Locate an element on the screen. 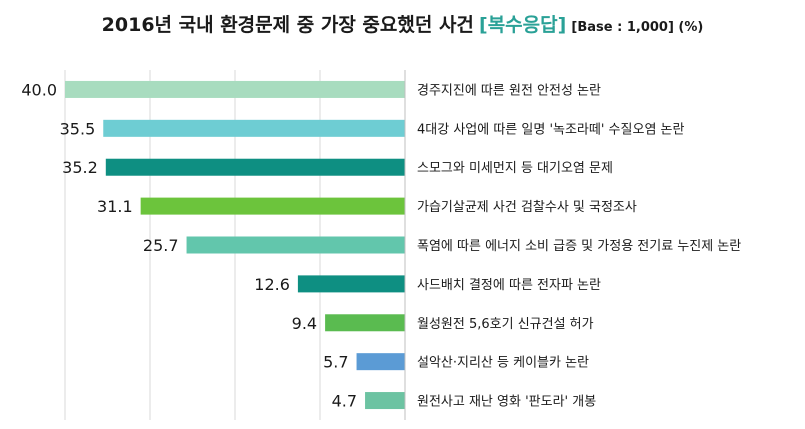 This screenshot has width=805, height=429. category-label: 4대강 사업에 따른 일명 '녹조라떼' 수질오염 논란 is located at coordinates (550, 129).